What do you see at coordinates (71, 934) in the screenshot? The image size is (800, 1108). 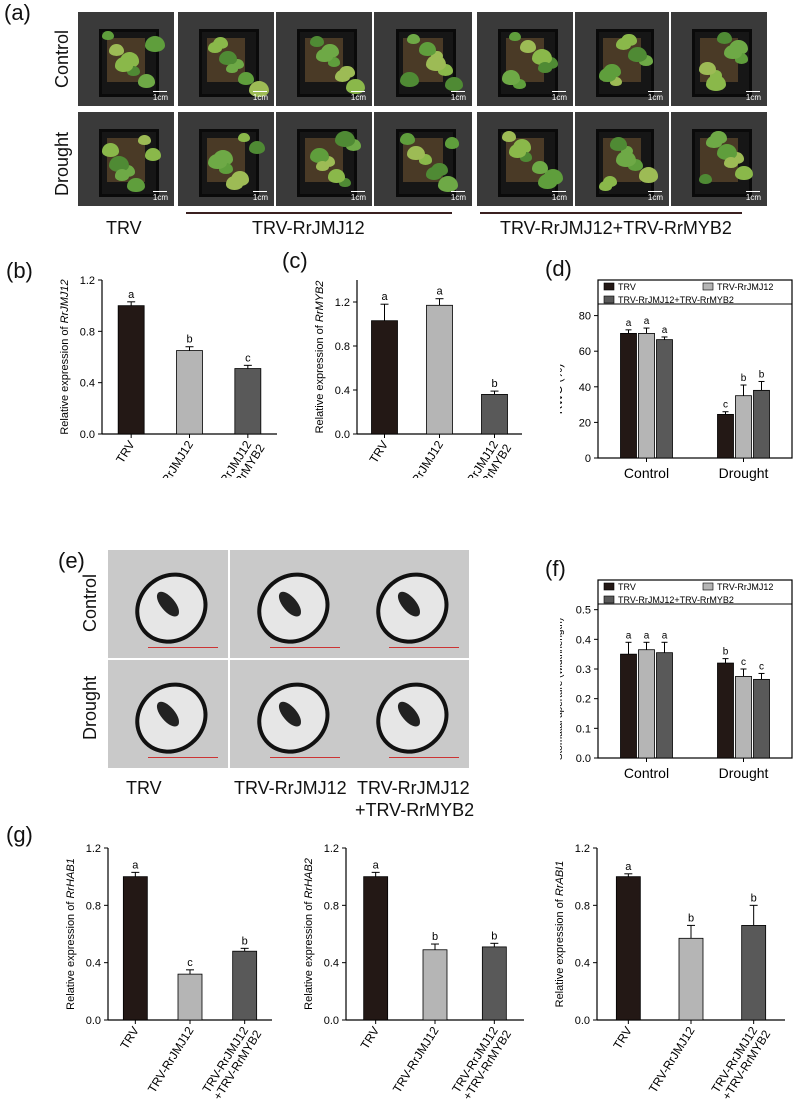 I see `y-axis-label: Relative expression of RrHAB1` at bounding box center [71, 934].